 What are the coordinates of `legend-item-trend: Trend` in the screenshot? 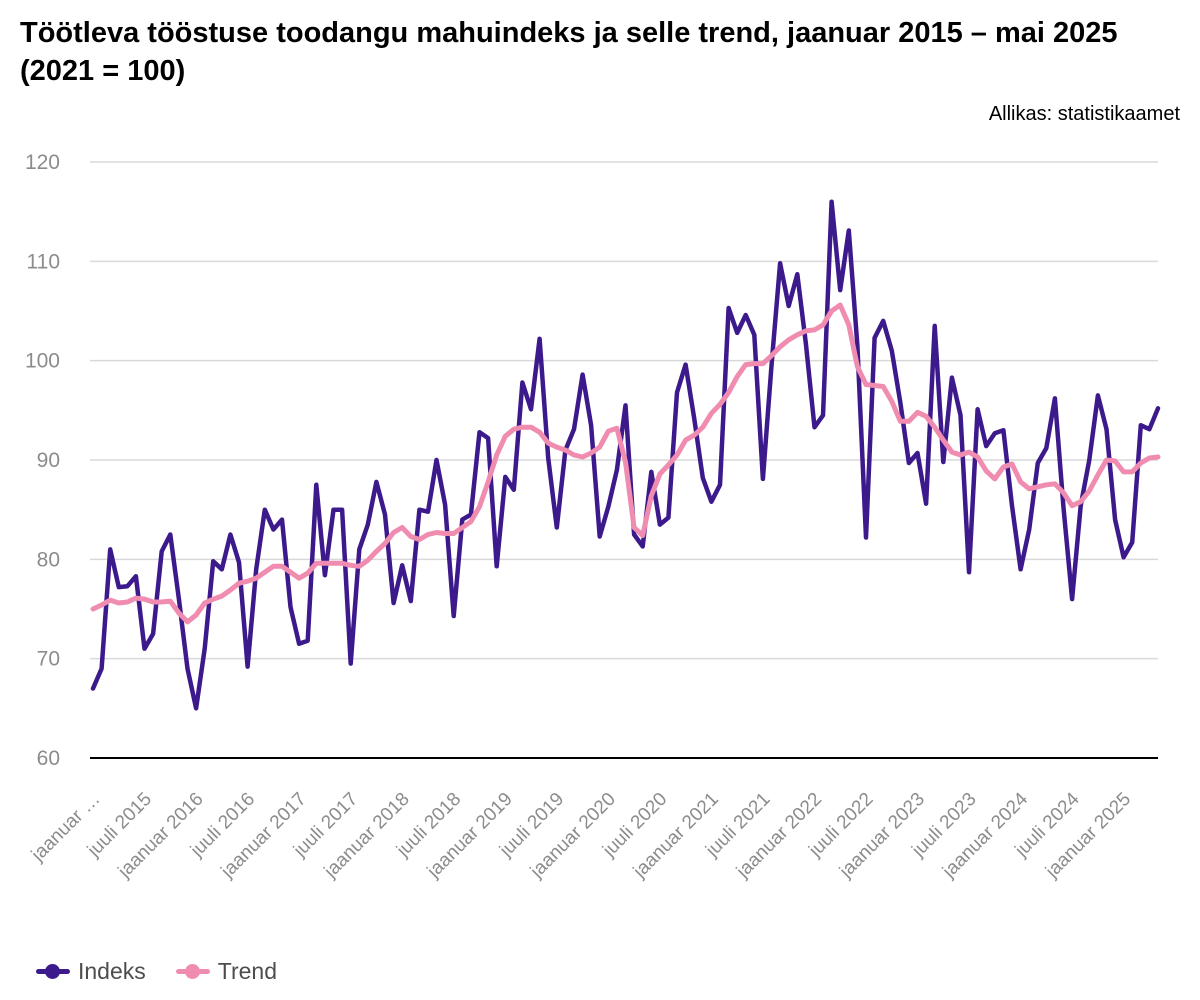 It's located at (226, 971).